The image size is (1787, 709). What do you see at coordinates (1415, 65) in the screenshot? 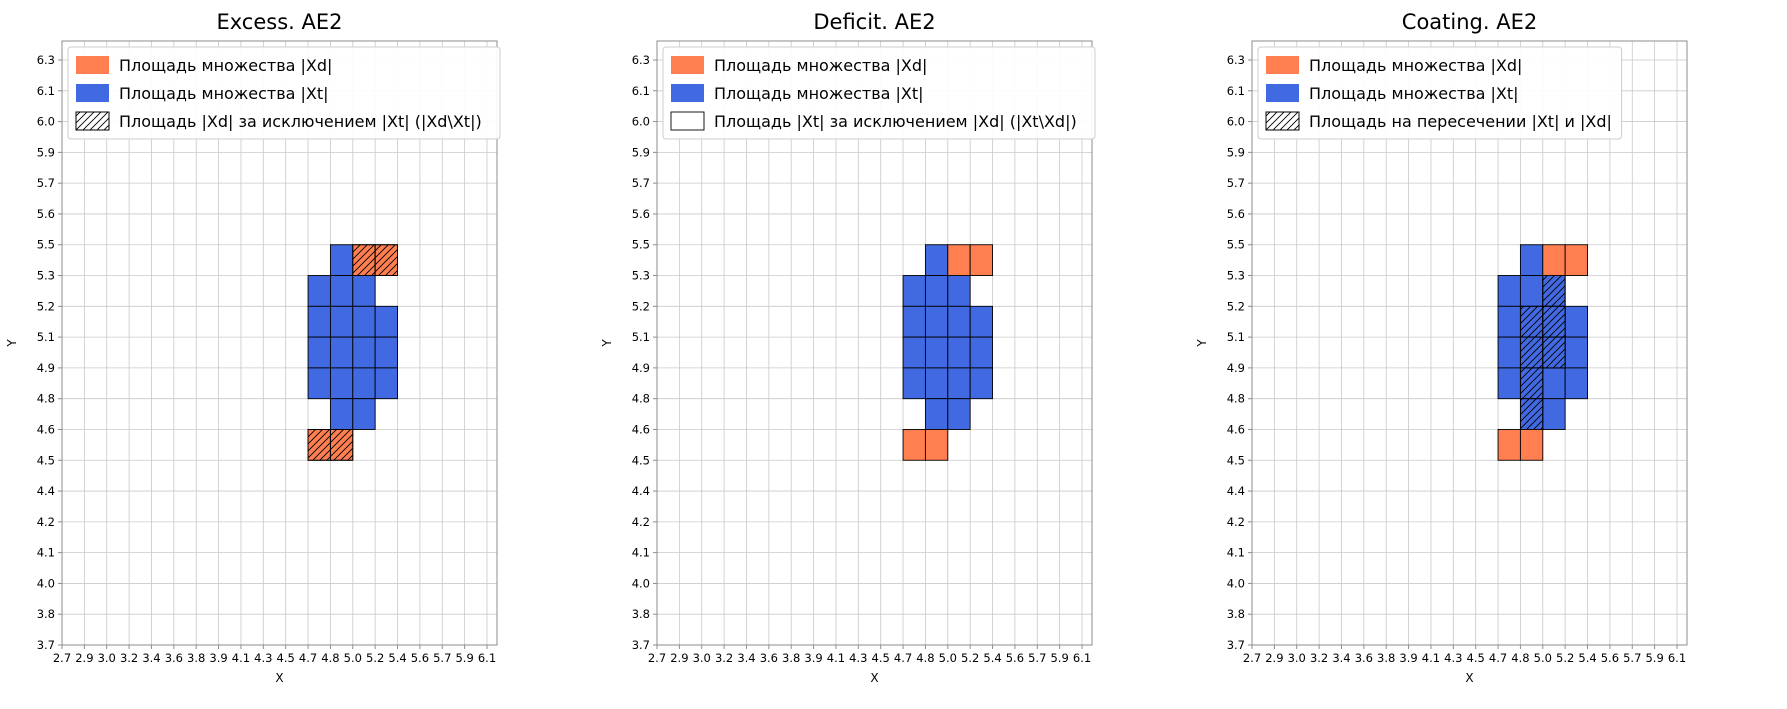
I see `legend-label: Площадь множества |Xd|` at bounding box center [1415, 65].